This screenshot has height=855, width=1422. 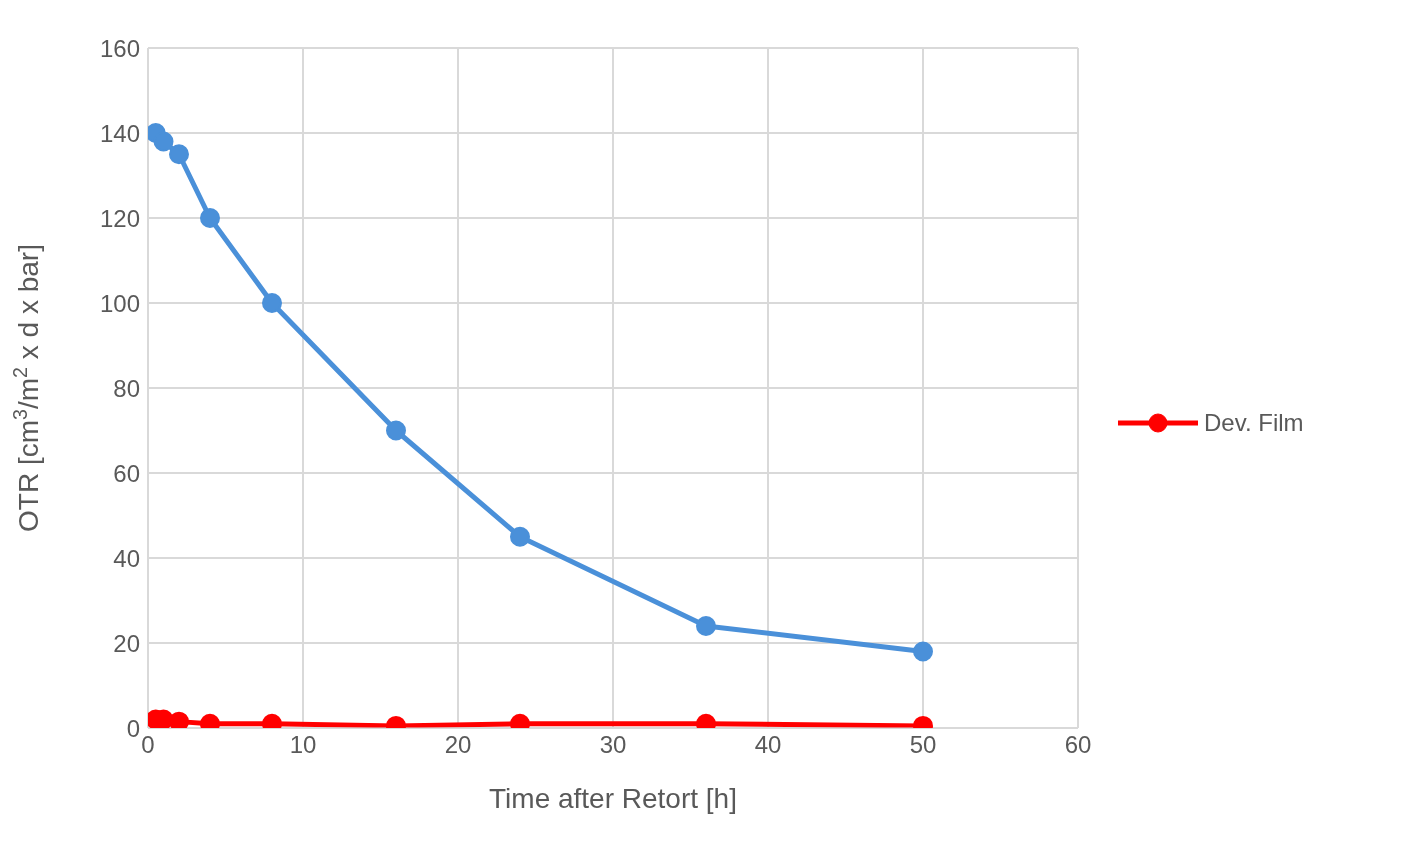 I want to click on y-tick-label: 140, so click(x=119, y=133).